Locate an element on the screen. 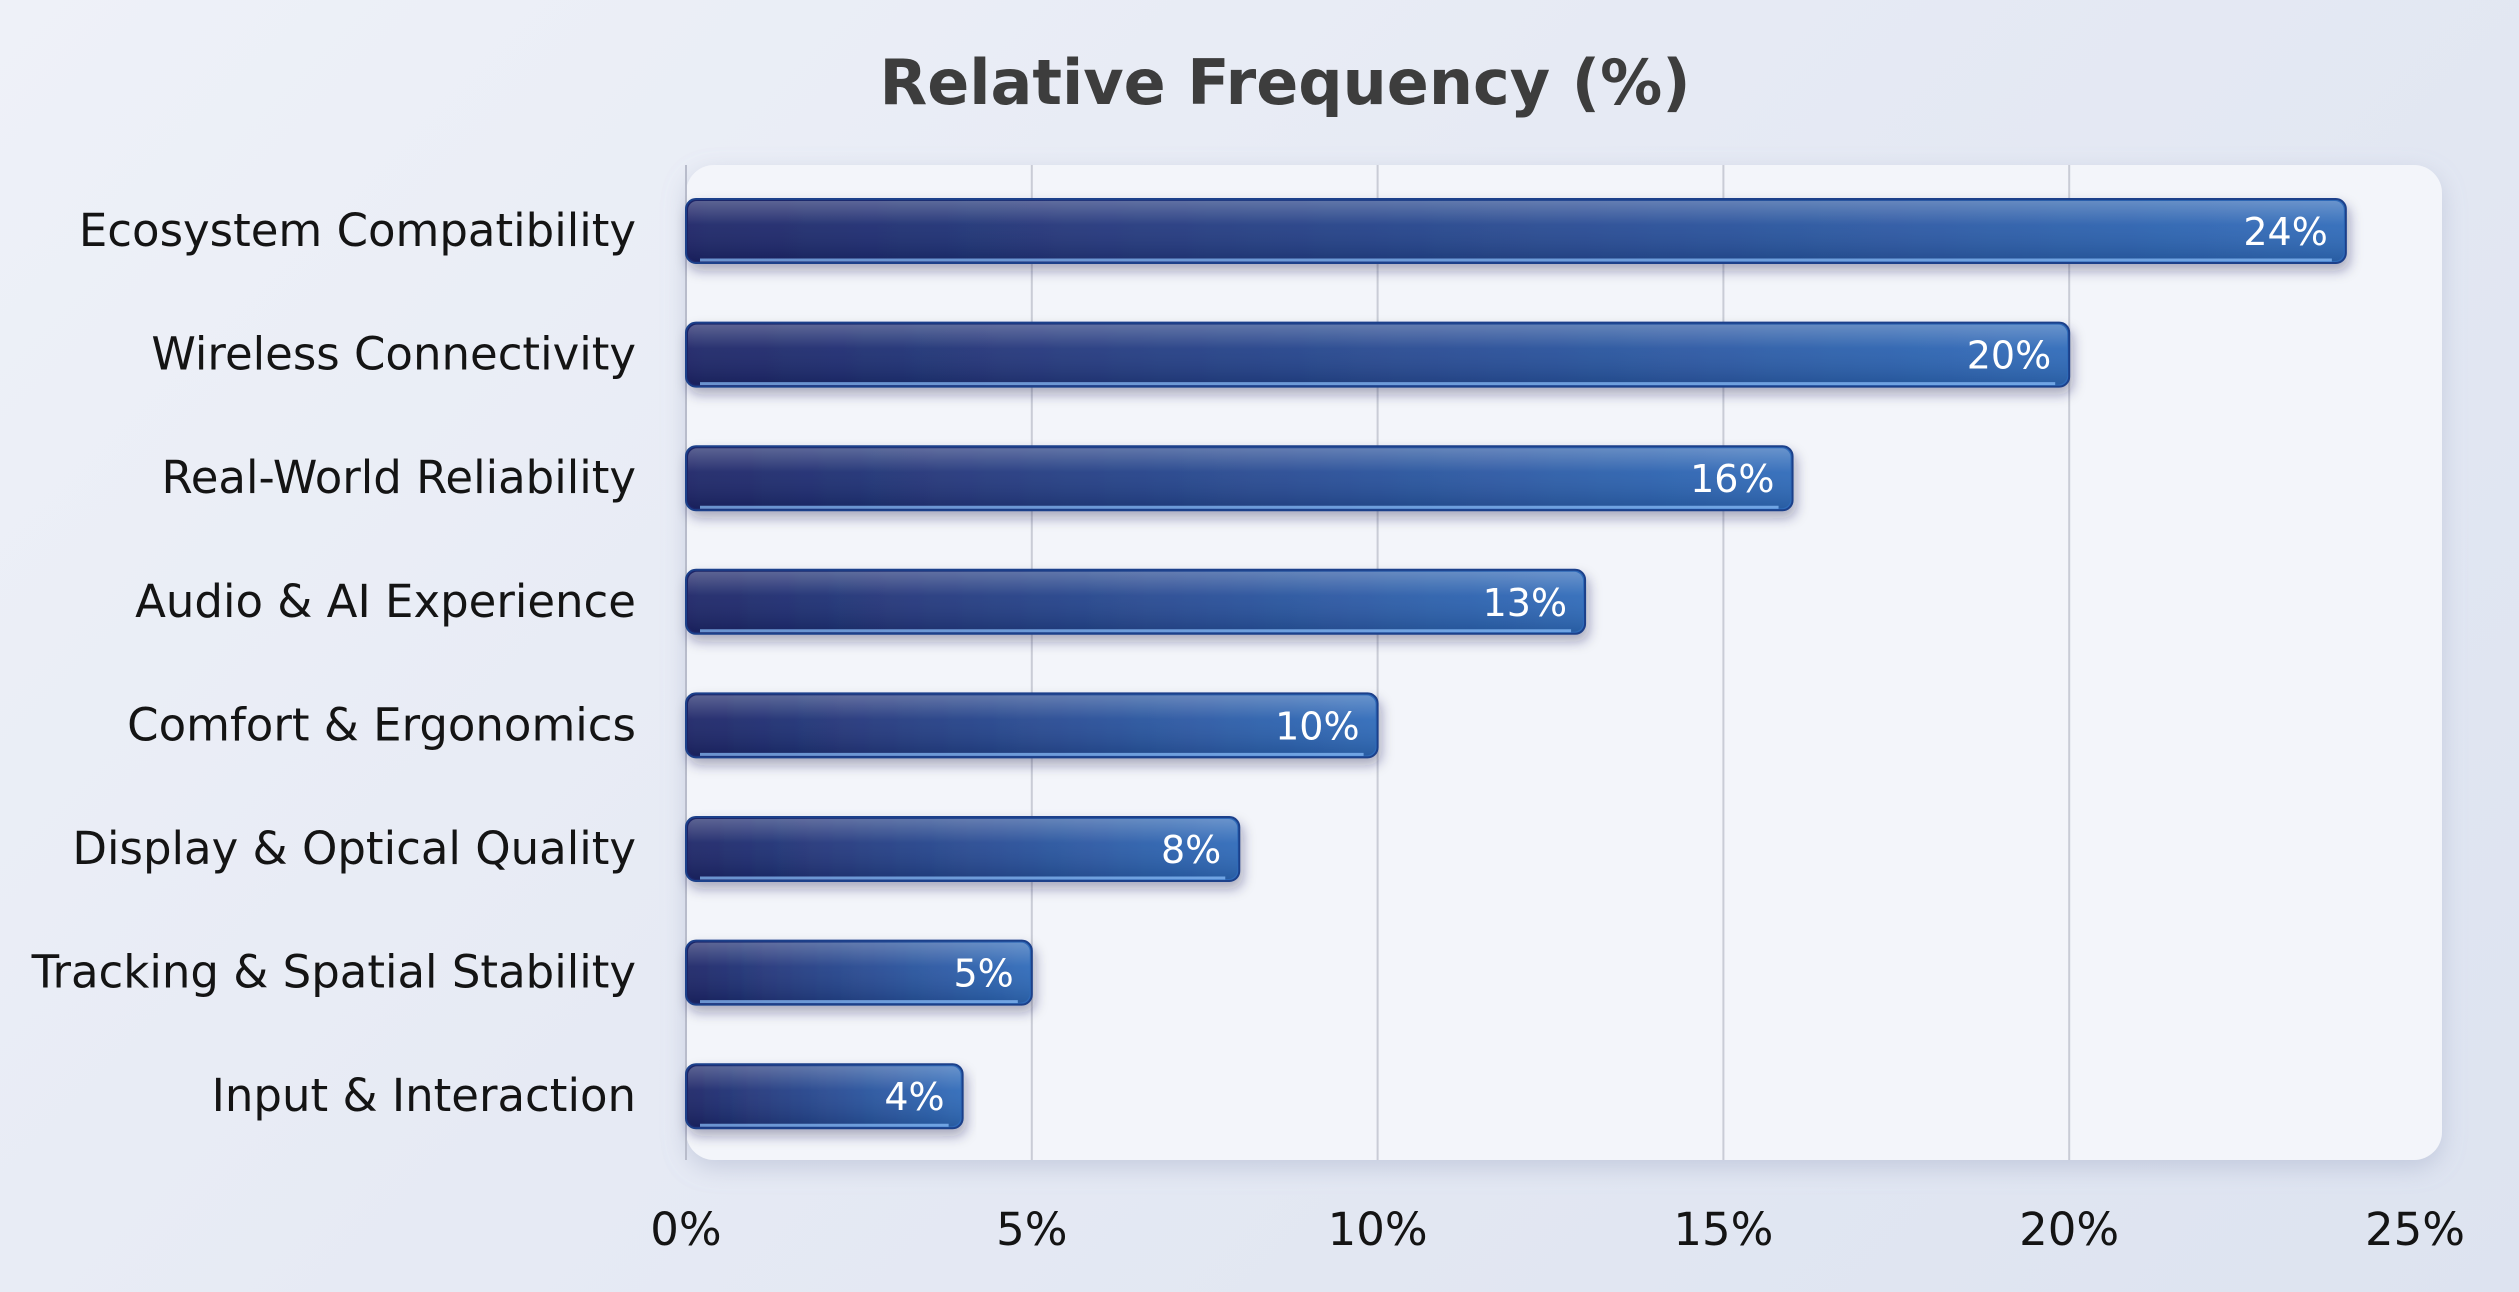 The height and width of the screenshot is (1292, 2519). chart-title: Relative Frequency (%) is located at coordinates (1284, 82).